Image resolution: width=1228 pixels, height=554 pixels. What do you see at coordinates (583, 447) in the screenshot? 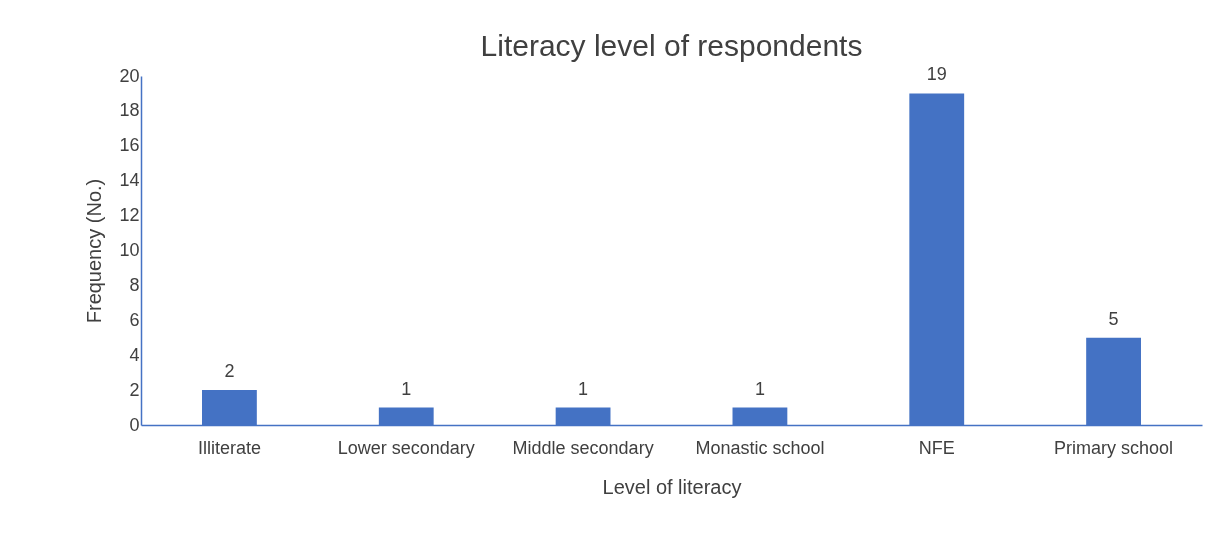
I see `x-tick-label: Middle secondary` at bounding box center [583, 447].